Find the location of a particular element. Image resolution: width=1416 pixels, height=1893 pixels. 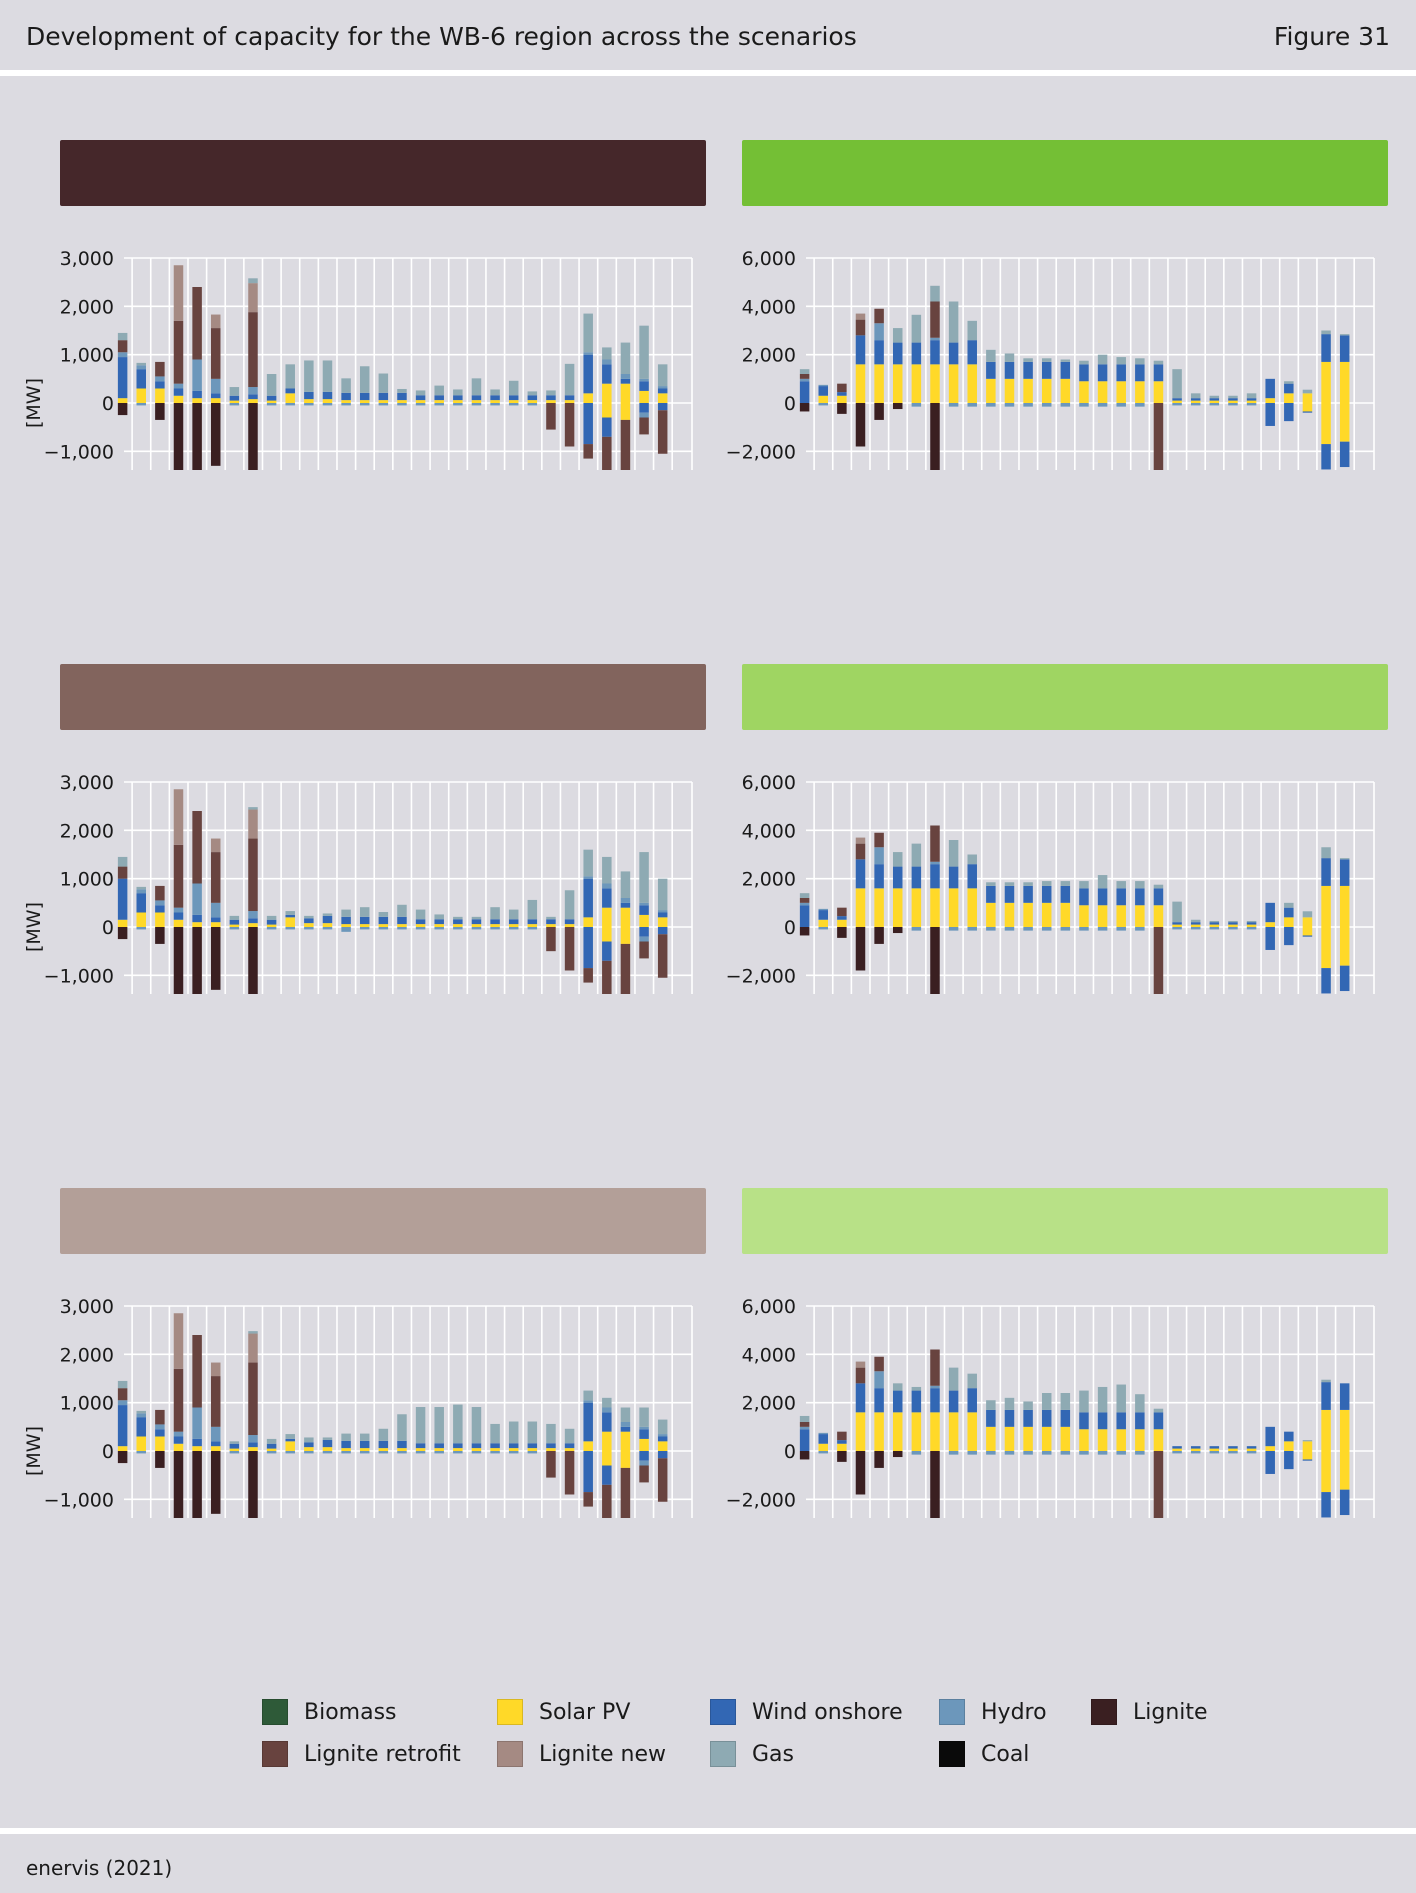

y-tick-label: 3,000 is located at coordinates (87, 259).